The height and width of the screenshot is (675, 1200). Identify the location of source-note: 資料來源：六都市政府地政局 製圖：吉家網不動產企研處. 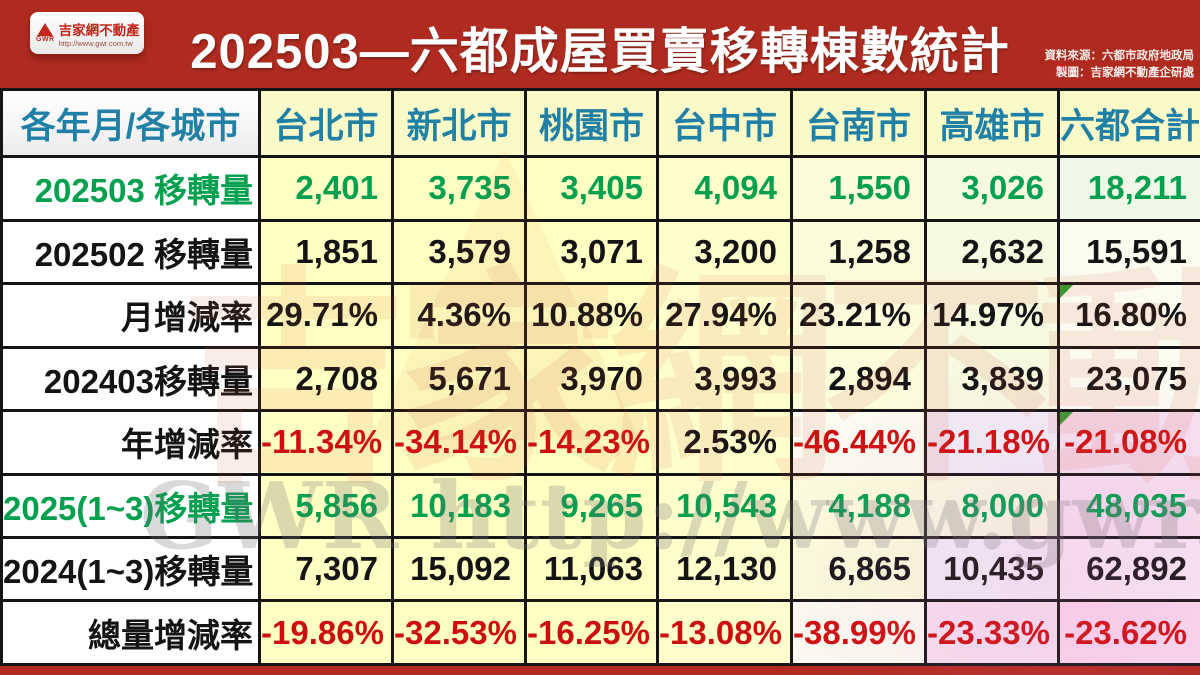
(1120, 64).